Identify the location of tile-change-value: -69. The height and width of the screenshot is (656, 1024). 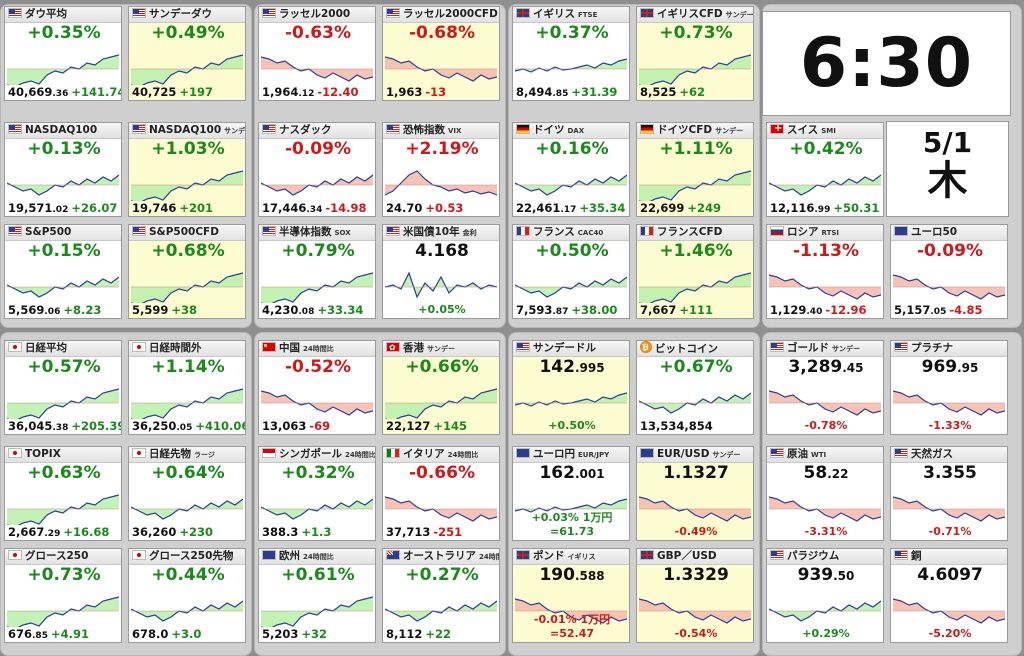
(320, 426).